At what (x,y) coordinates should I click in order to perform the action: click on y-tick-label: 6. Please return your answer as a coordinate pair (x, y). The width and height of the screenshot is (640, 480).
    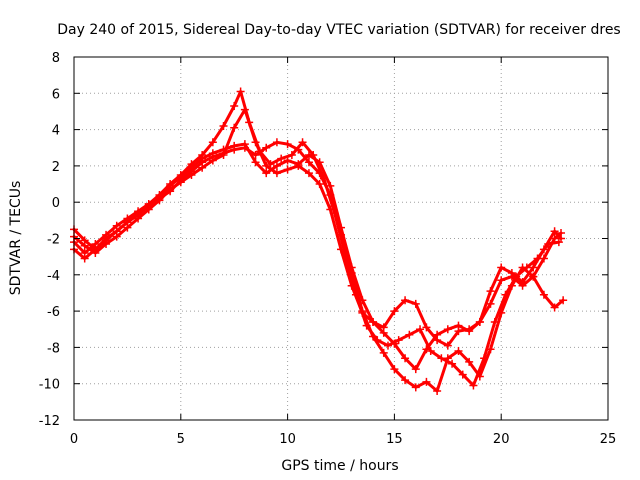
    Looking at the image, I should click on (56, 94).